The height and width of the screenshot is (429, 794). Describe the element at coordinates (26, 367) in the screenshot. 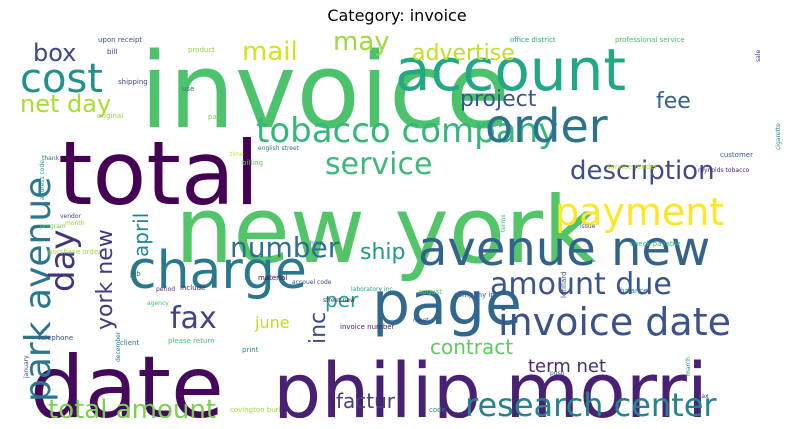

I see `word-january: january` at that location.